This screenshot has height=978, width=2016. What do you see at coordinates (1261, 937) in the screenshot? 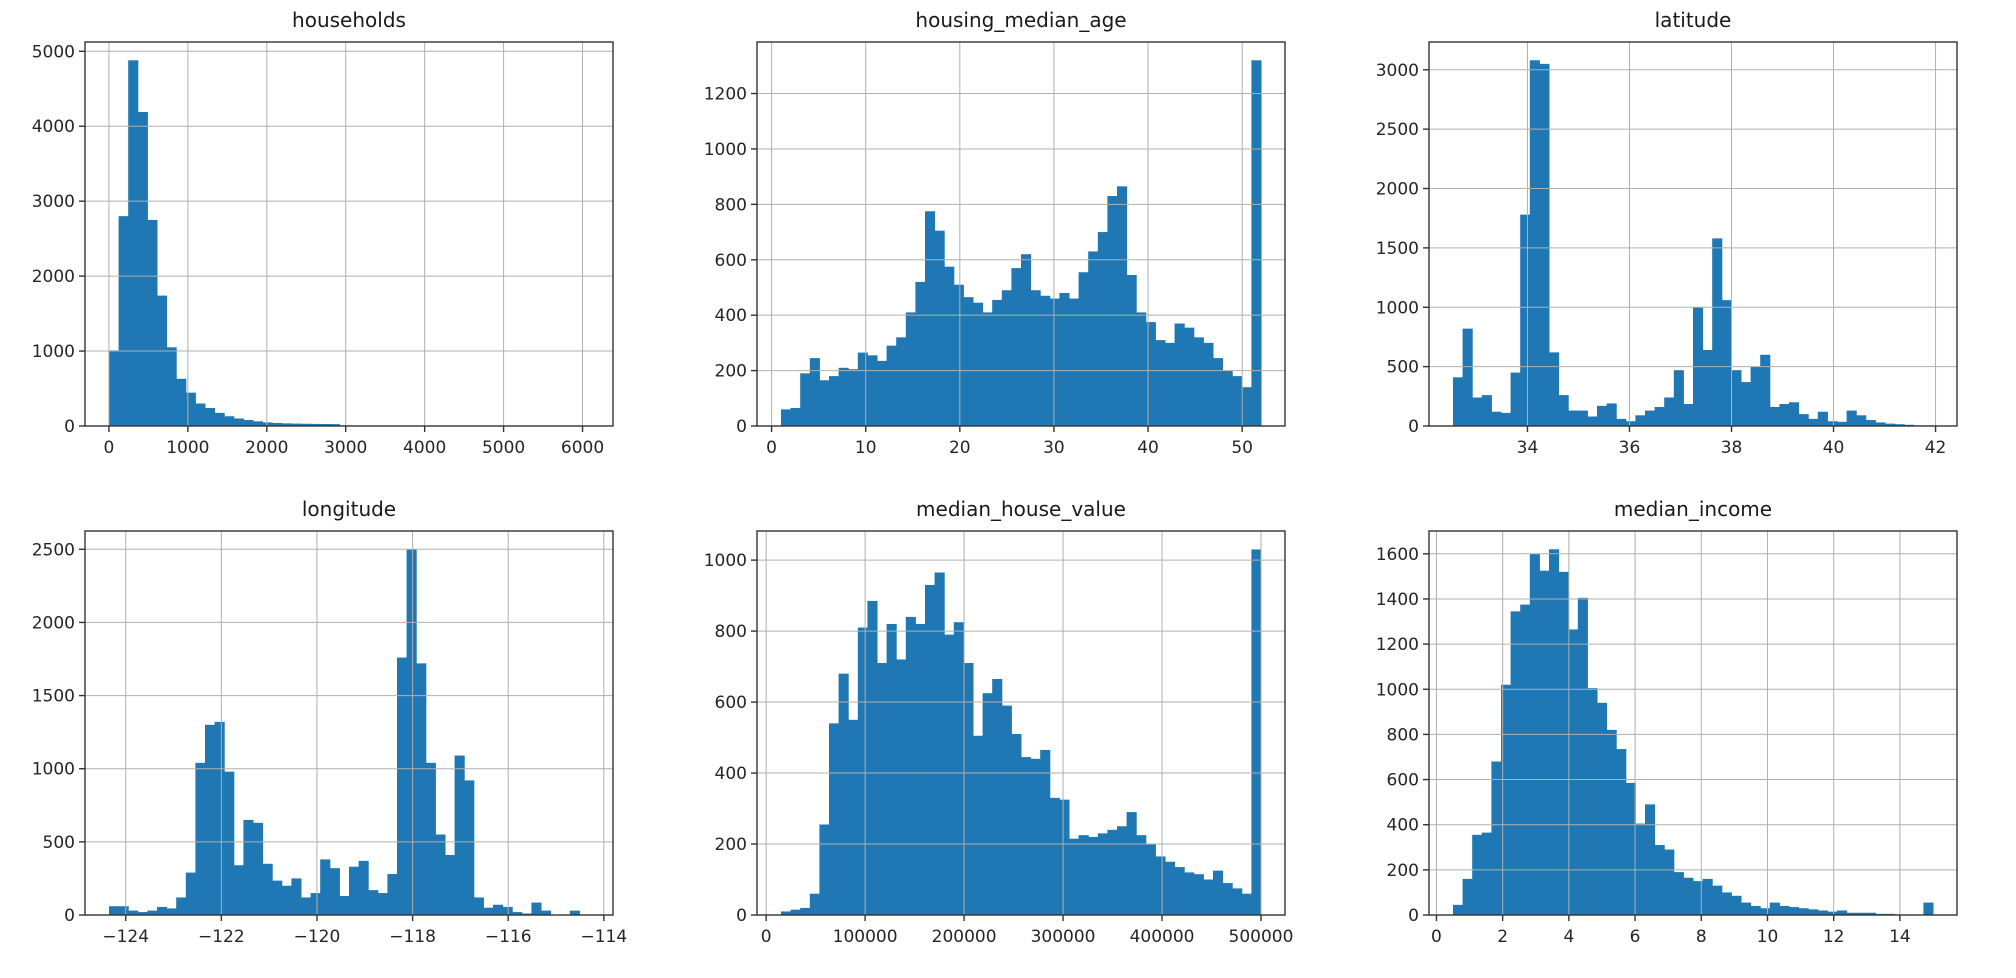
I see `x-tick-label: 500000` at bounding box center [1261, 937].